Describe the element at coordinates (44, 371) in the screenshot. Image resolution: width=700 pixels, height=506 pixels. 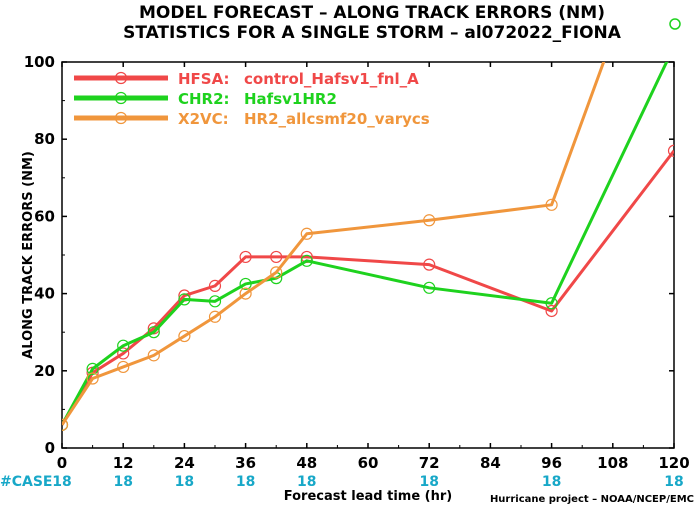
I see `y-tick-label: 20` at that location.